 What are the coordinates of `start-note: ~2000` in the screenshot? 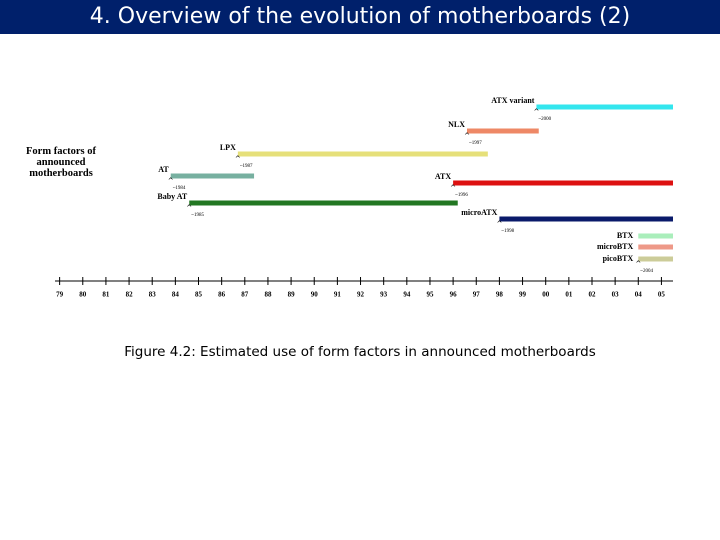 It's located at (544, 119).